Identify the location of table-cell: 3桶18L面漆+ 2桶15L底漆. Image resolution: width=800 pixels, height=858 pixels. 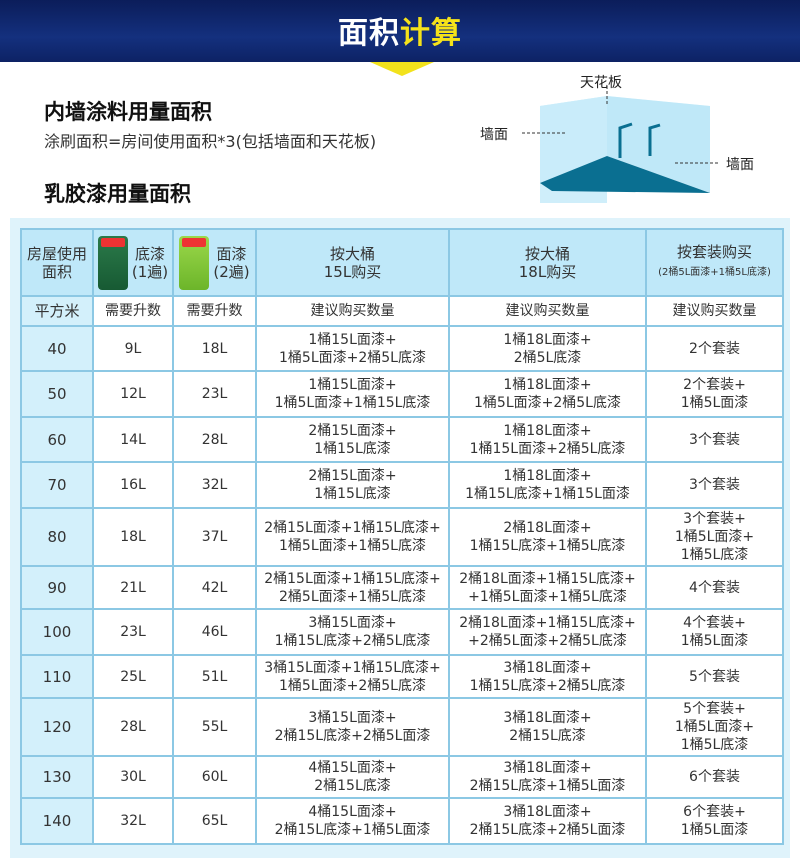
(547, 727).